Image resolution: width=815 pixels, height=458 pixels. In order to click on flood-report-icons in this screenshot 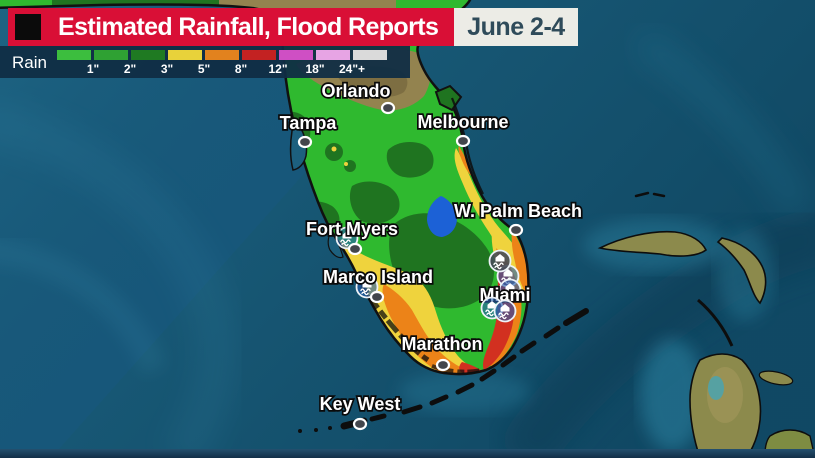, I will do `click(498, 286)`.